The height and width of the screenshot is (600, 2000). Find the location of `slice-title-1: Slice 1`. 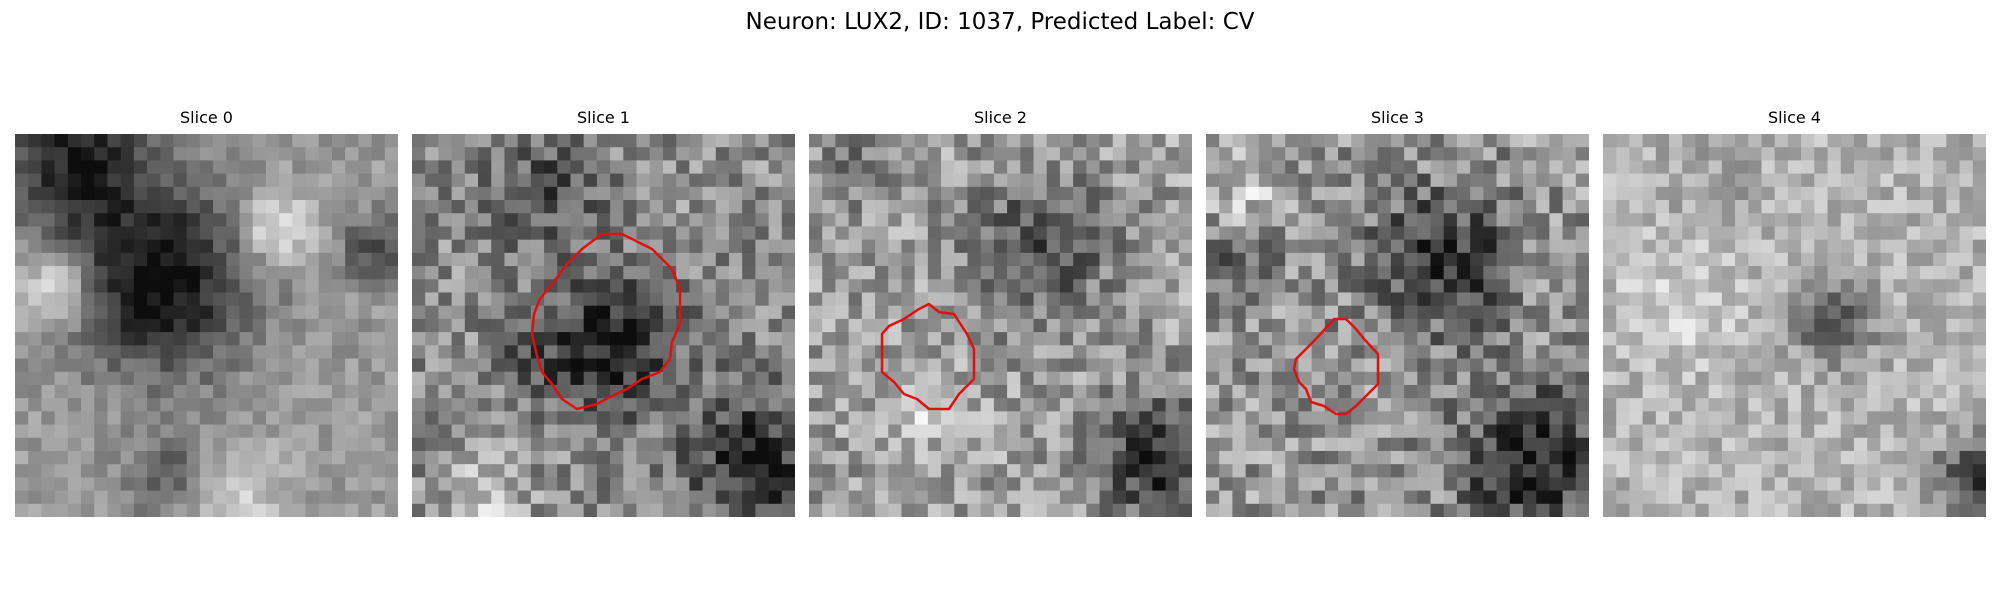

slice-title-1: Slice 1 is located at coordinates (603, 117).